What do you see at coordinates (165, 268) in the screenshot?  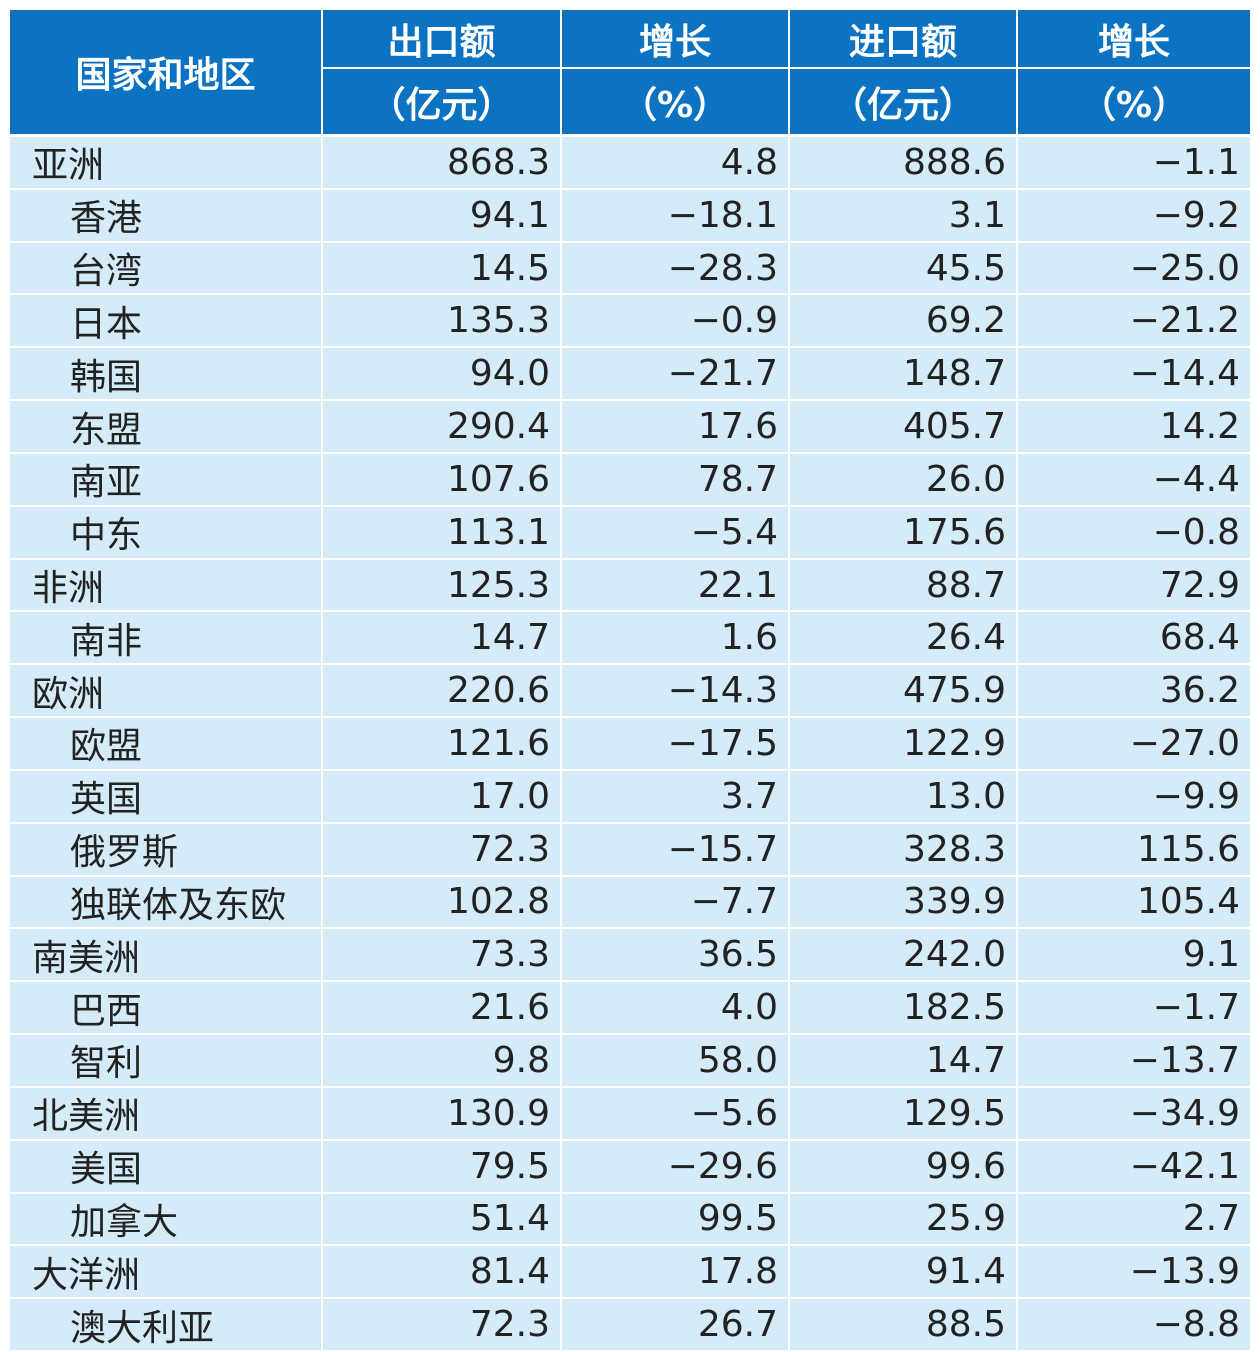 I see `row-name: 台湾` at bounding box center [165, 268].